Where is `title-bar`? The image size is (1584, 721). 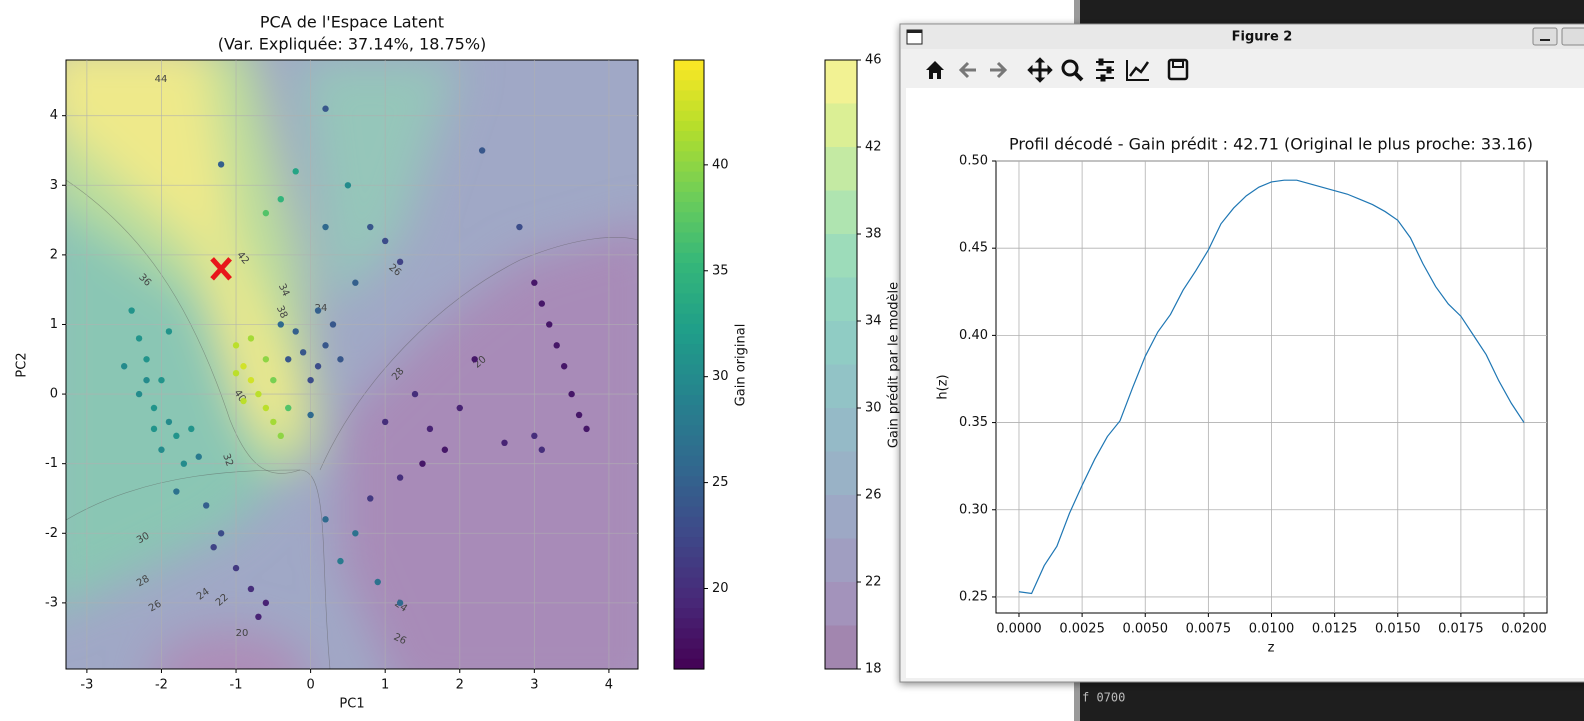 title-bar is located at coordinates (1242, 37).